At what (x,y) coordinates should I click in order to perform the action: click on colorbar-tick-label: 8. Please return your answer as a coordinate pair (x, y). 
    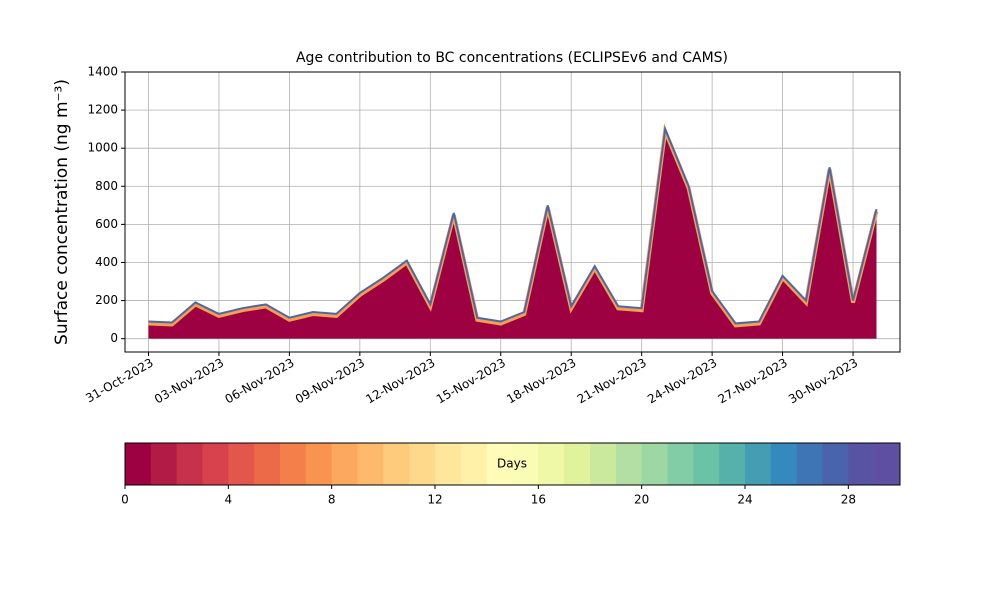
    Looking at the image, I should click on (332, 500).